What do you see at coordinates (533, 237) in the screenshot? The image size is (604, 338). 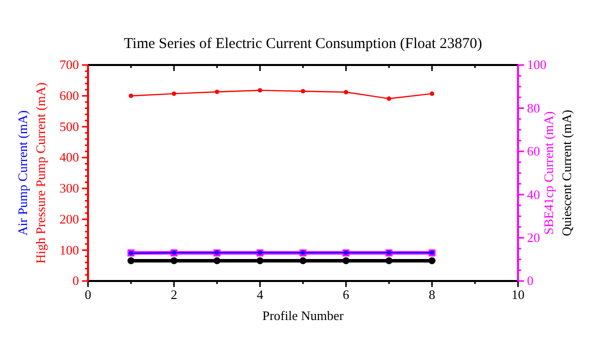 I see `y2-tick-label: 20` at bounding box center [533, 237].